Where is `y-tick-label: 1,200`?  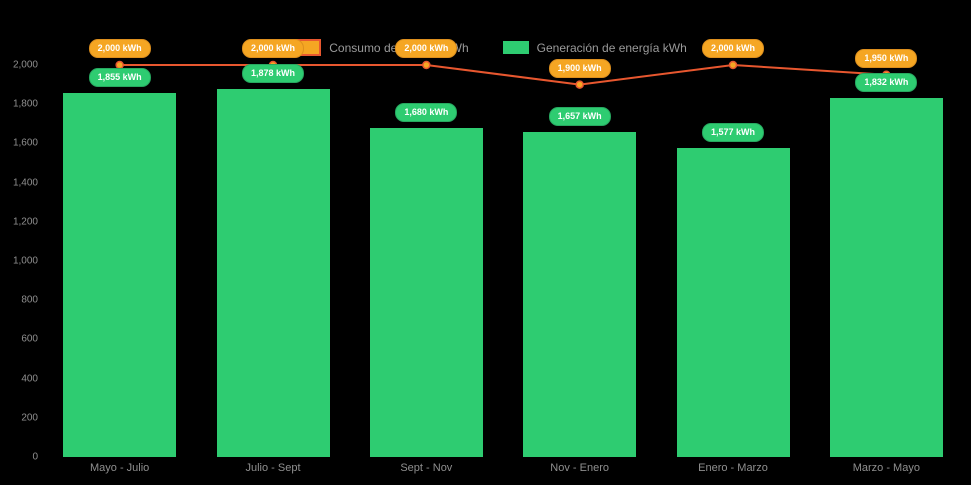
y-tick-label: 1,200 is located at coordinates (25, 222).